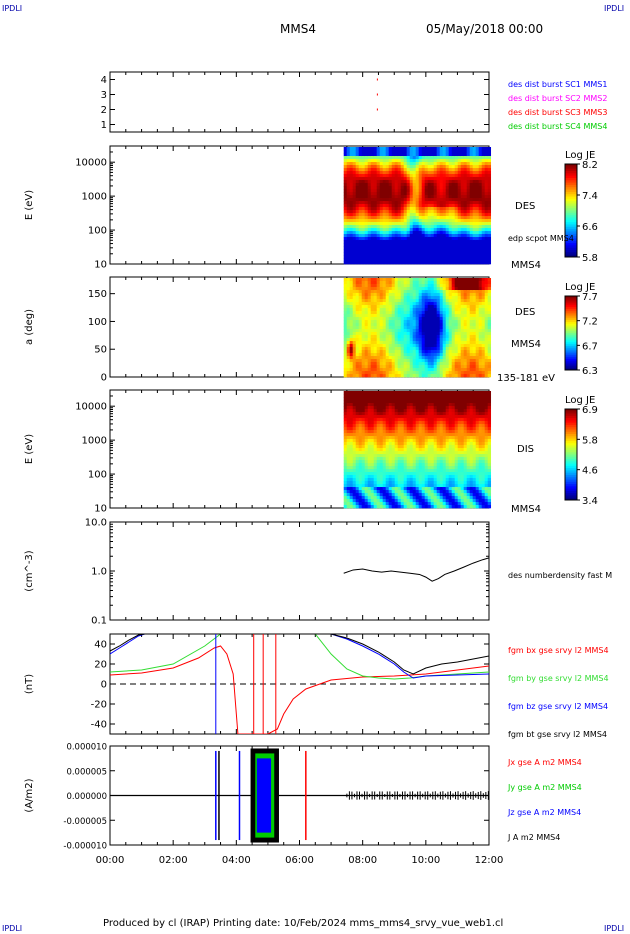 The width and height of the screenshot is (630, 934). What do you see at coordinates (557, 734) in the screenshot?
I see `legend-entry: fgm bt gse srvy l2 MMS4` at bounding box center [557, 734].